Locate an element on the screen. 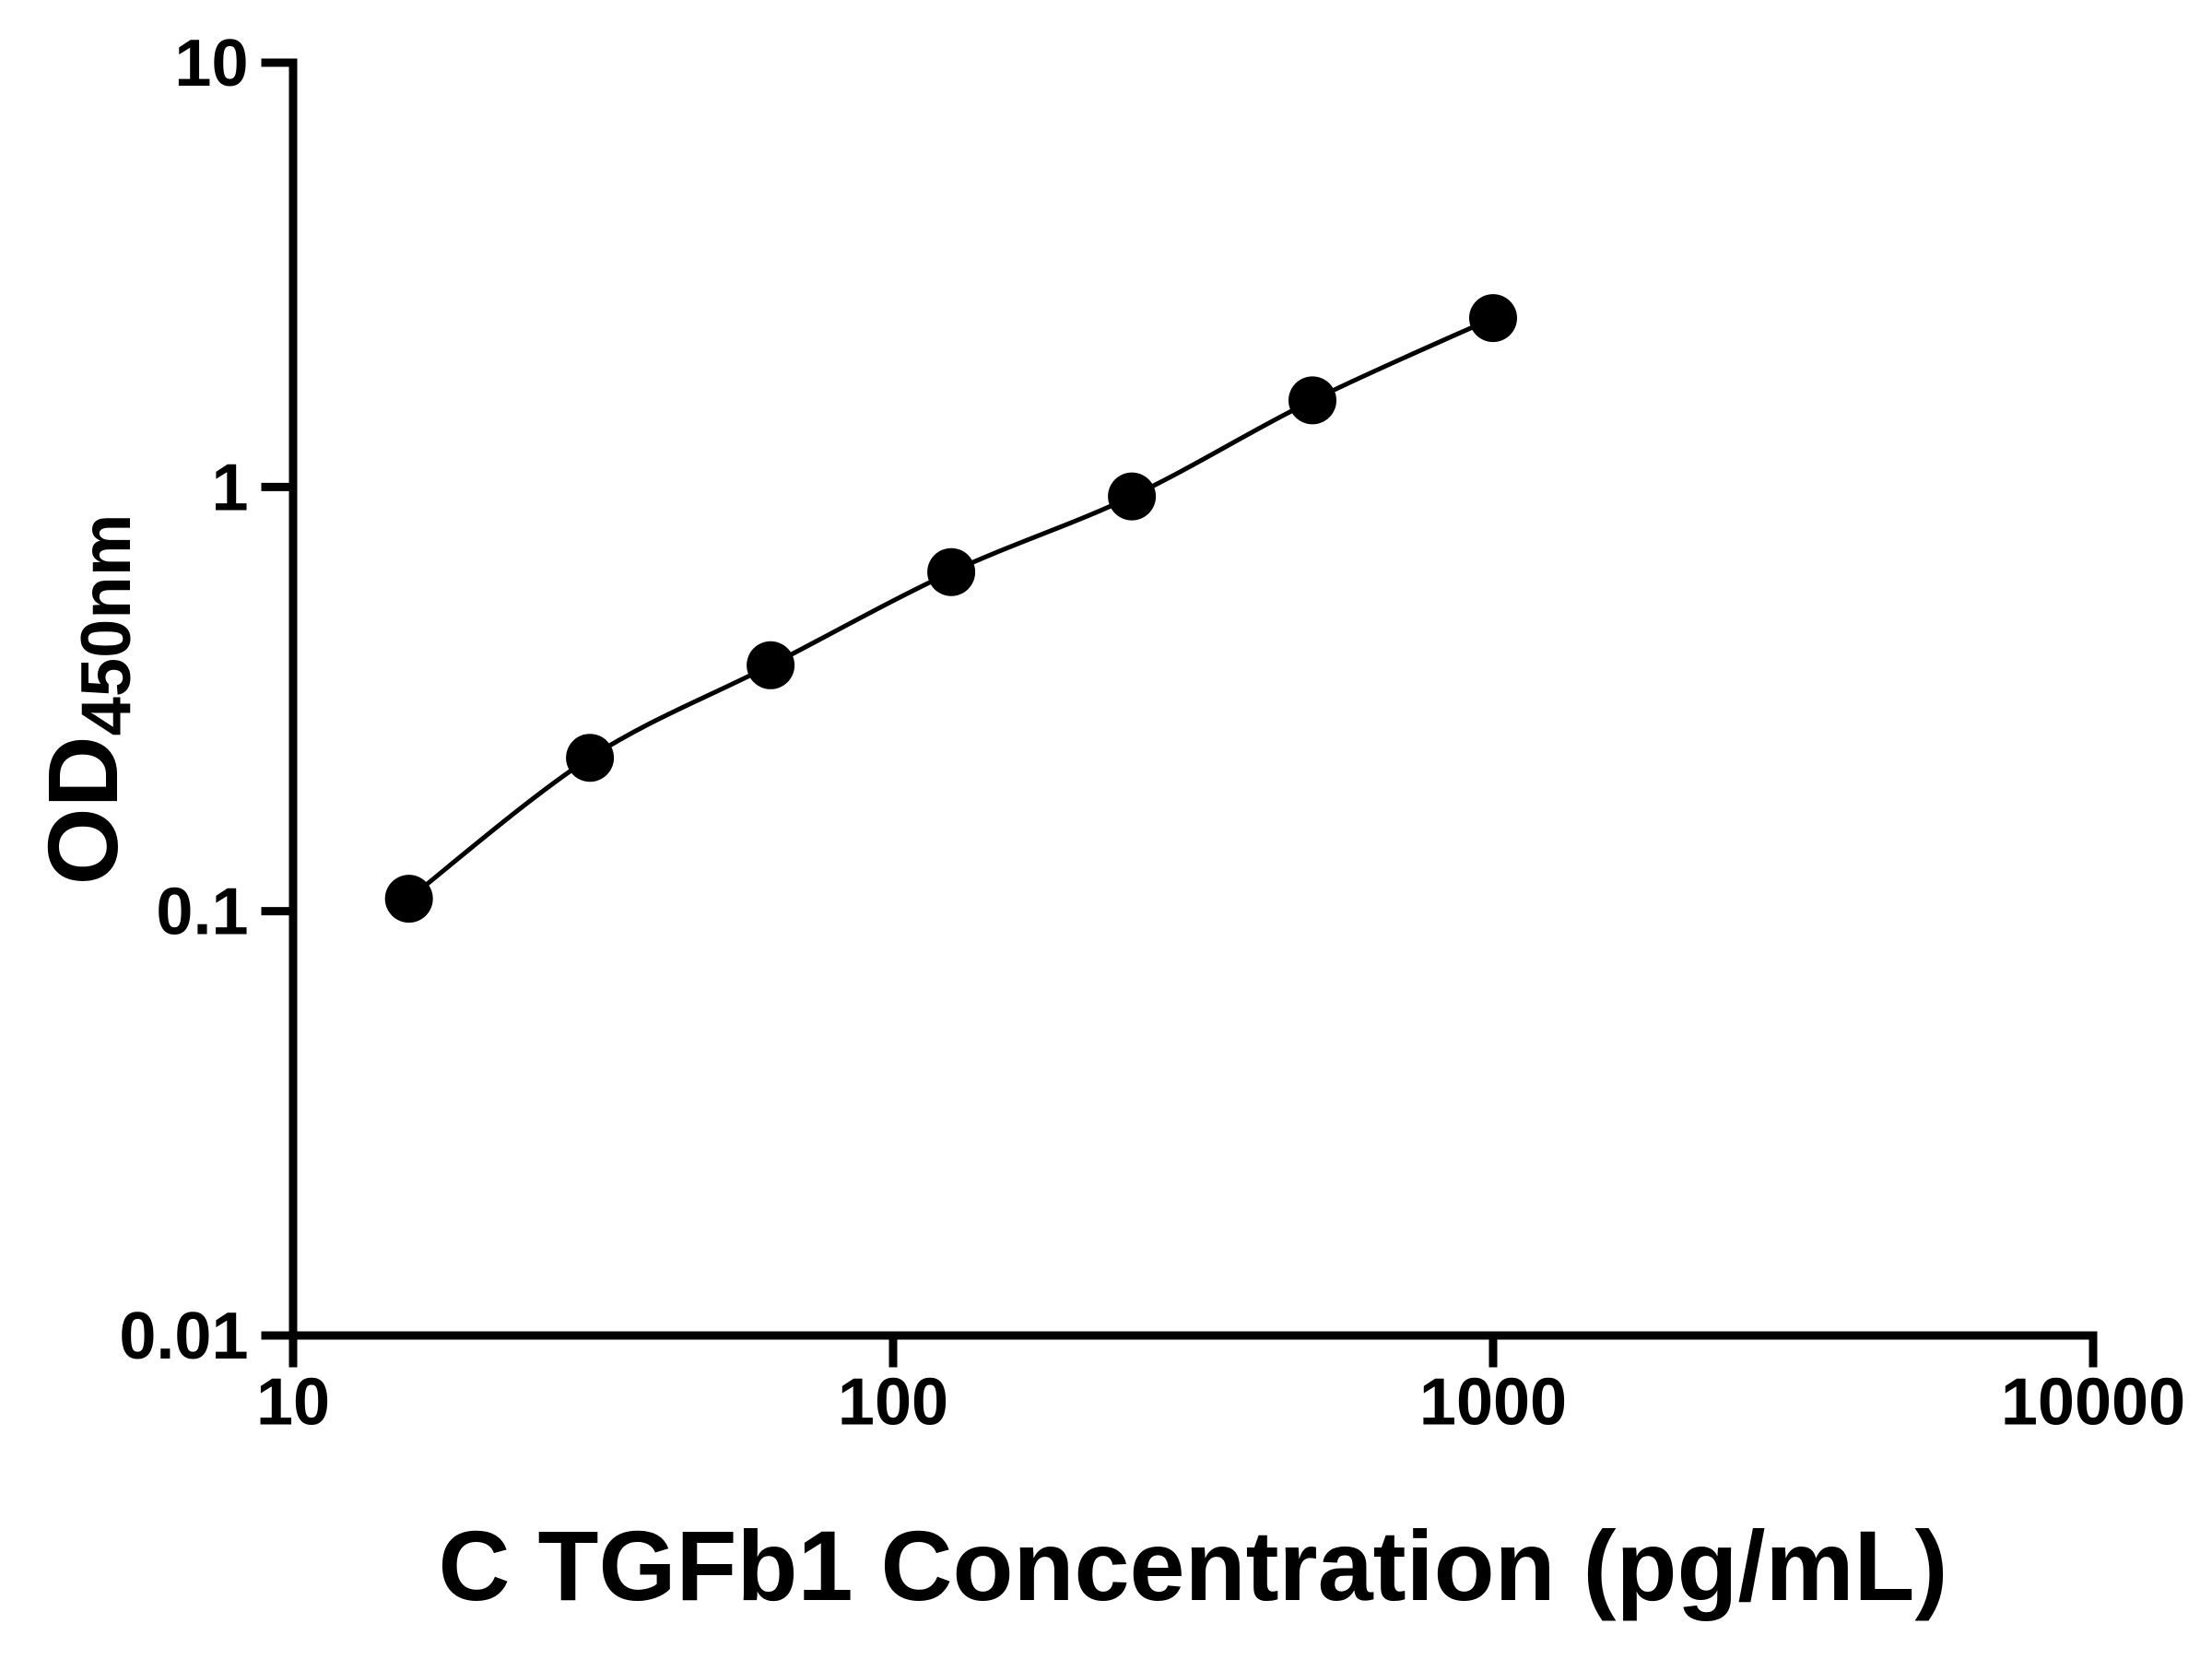  x-tick-label: 1000 is located at coordinates (1493, 1403).